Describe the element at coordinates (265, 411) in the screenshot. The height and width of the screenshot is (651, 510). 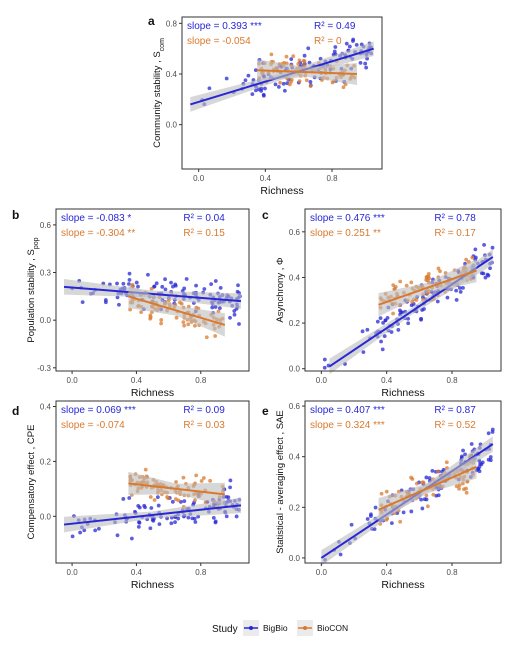
I see `panel-label: e` at that location.